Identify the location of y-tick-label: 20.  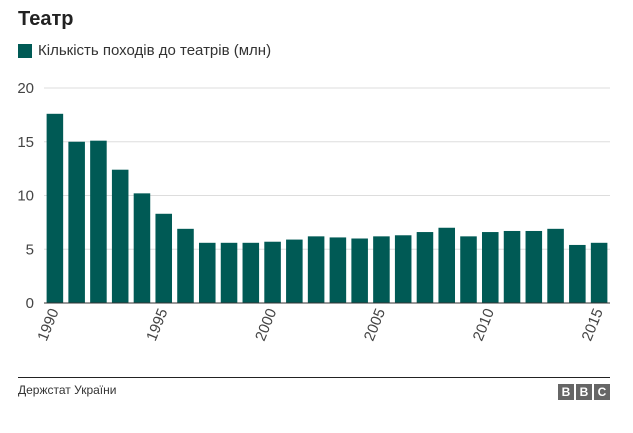
(25, 88).